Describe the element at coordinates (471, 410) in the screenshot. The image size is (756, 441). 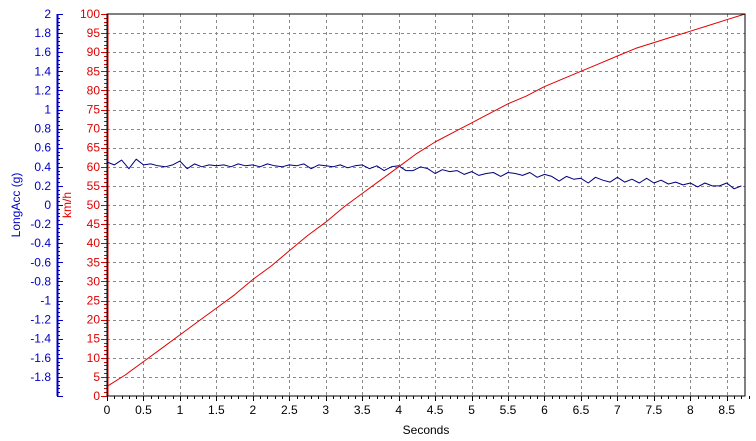
I see `x-tick-label: 5` at that location.